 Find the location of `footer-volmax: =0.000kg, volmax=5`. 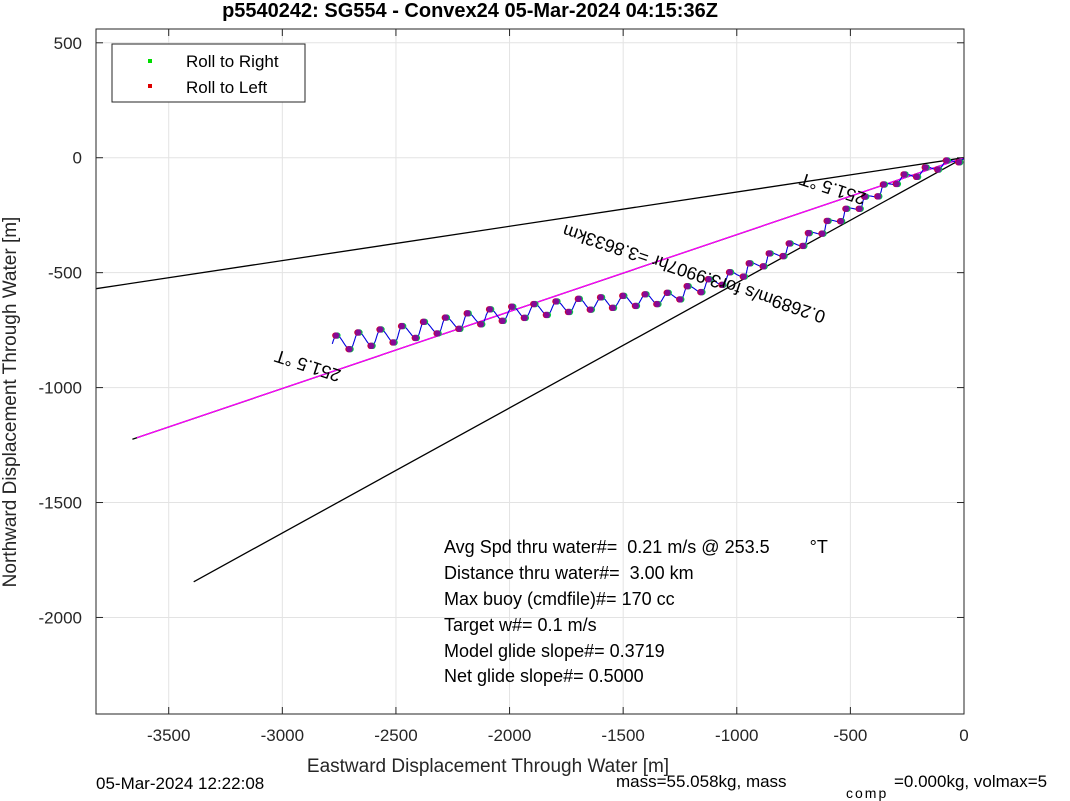

footer-volmax: =0.000kg, volmax=5 is located at coordinates (970, 781).